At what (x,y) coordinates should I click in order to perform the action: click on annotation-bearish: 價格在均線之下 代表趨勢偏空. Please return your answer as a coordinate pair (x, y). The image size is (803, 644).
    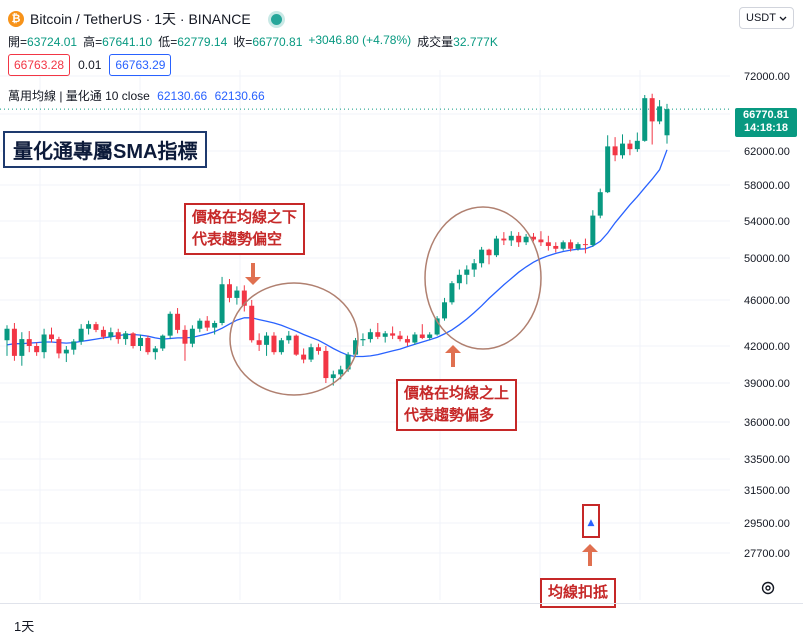
    Looking at the image, I should click on (245, 229).